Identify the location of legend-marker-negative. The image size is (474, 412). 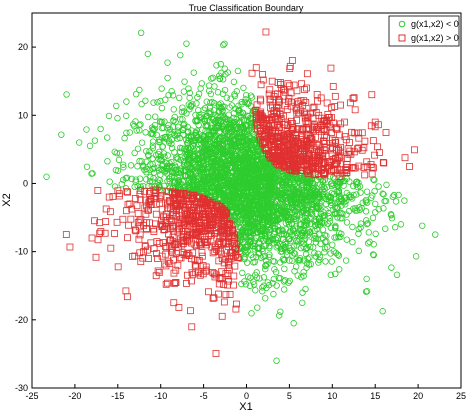
(402, 24).